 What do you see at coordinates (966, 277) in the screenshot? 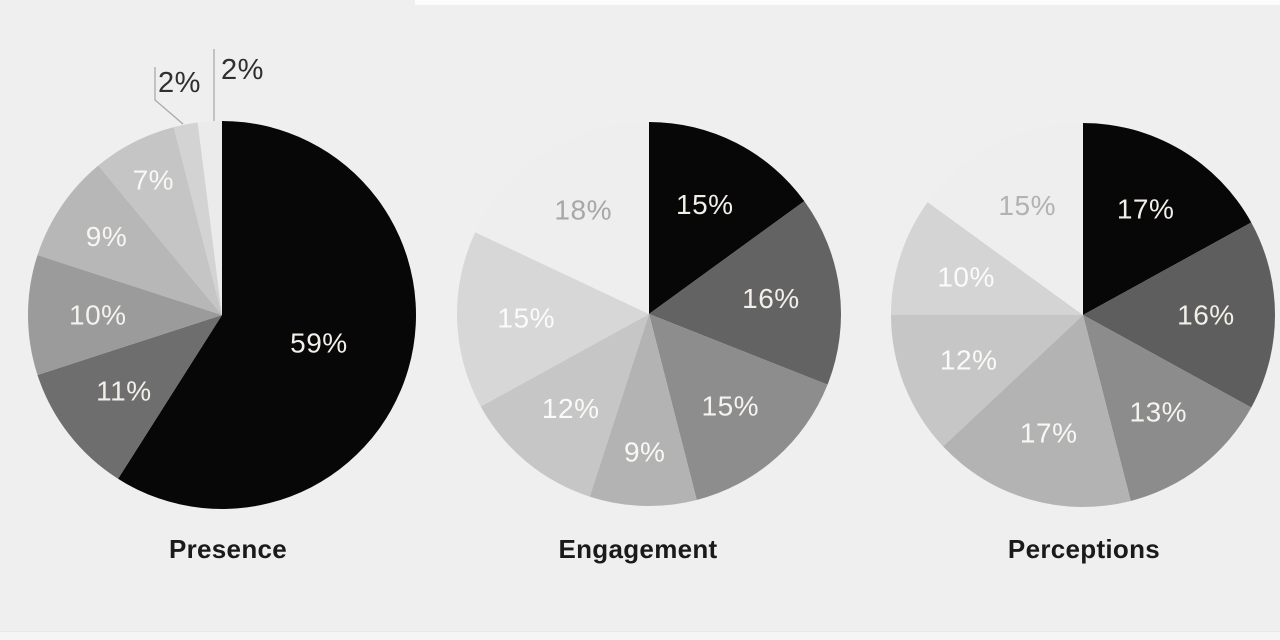
I see `pie-2-slice-label-5: 10%` at bounding box center [966, 277].